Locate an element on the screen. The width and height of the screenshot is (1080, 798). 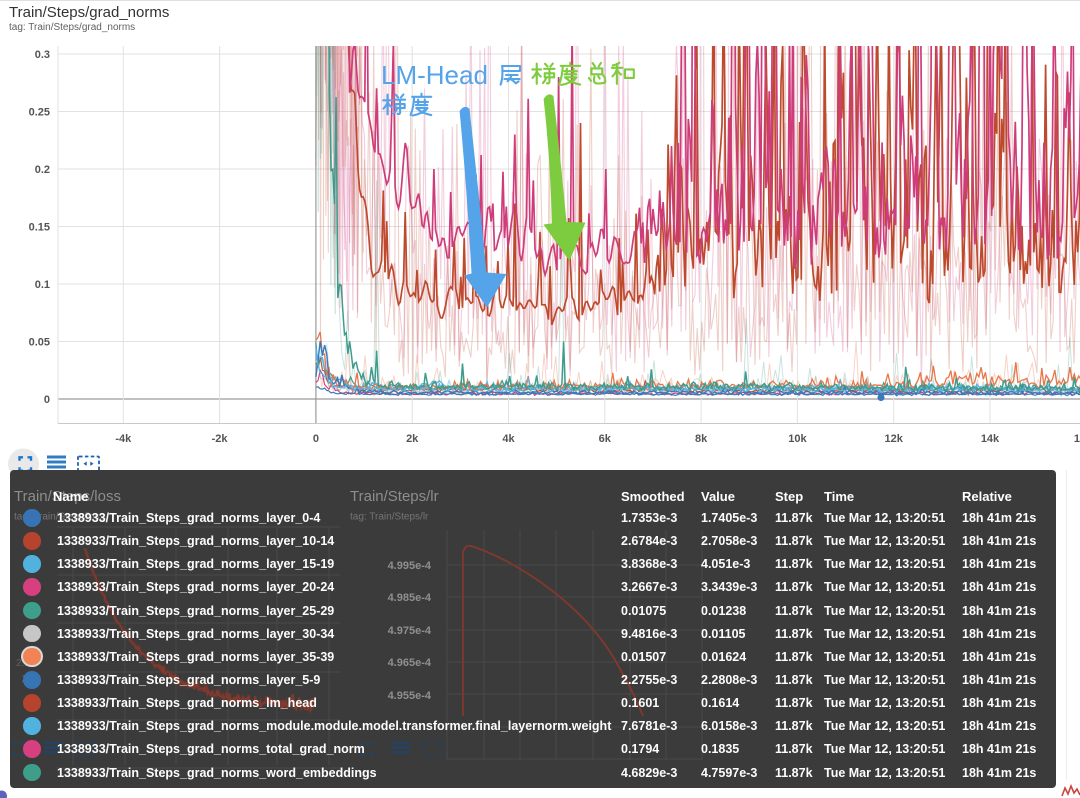
svg-text: 4.965e-4 is located at coordinates (410, 663).